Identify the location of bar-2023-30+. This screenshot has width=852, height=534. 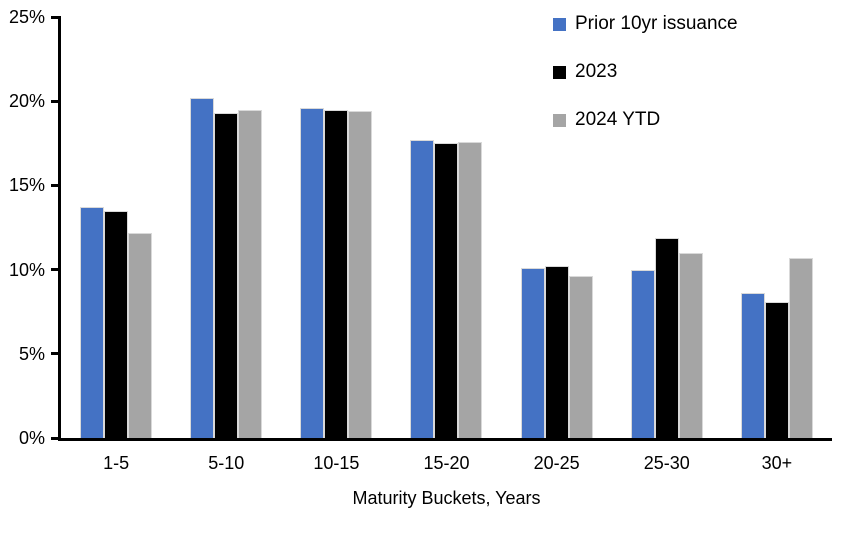
(776, 369).